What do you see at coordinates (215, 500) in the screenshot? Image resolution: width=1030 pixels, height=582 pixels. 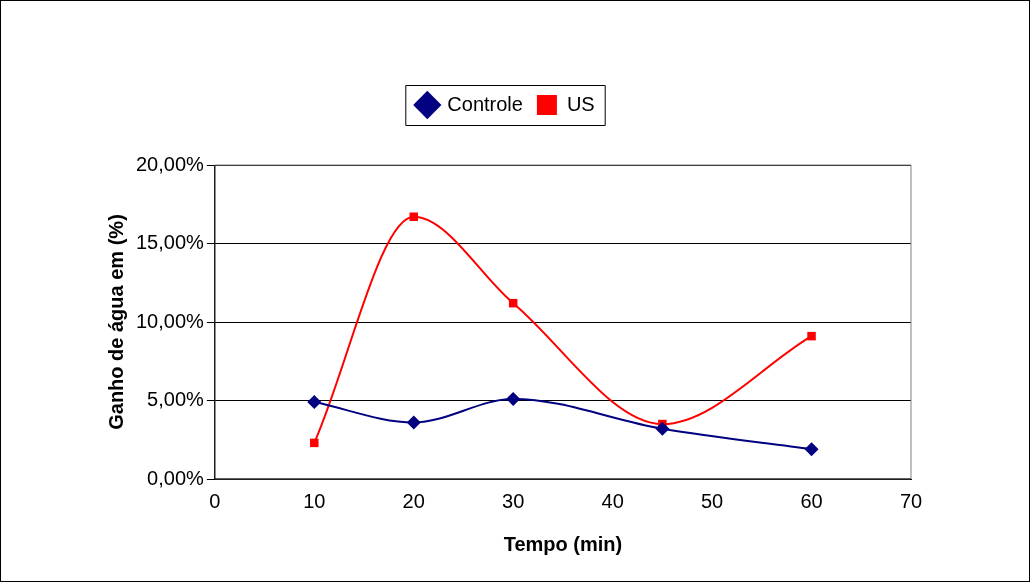 I see `x-tick-label: 0` at bounding box center [215, 500].